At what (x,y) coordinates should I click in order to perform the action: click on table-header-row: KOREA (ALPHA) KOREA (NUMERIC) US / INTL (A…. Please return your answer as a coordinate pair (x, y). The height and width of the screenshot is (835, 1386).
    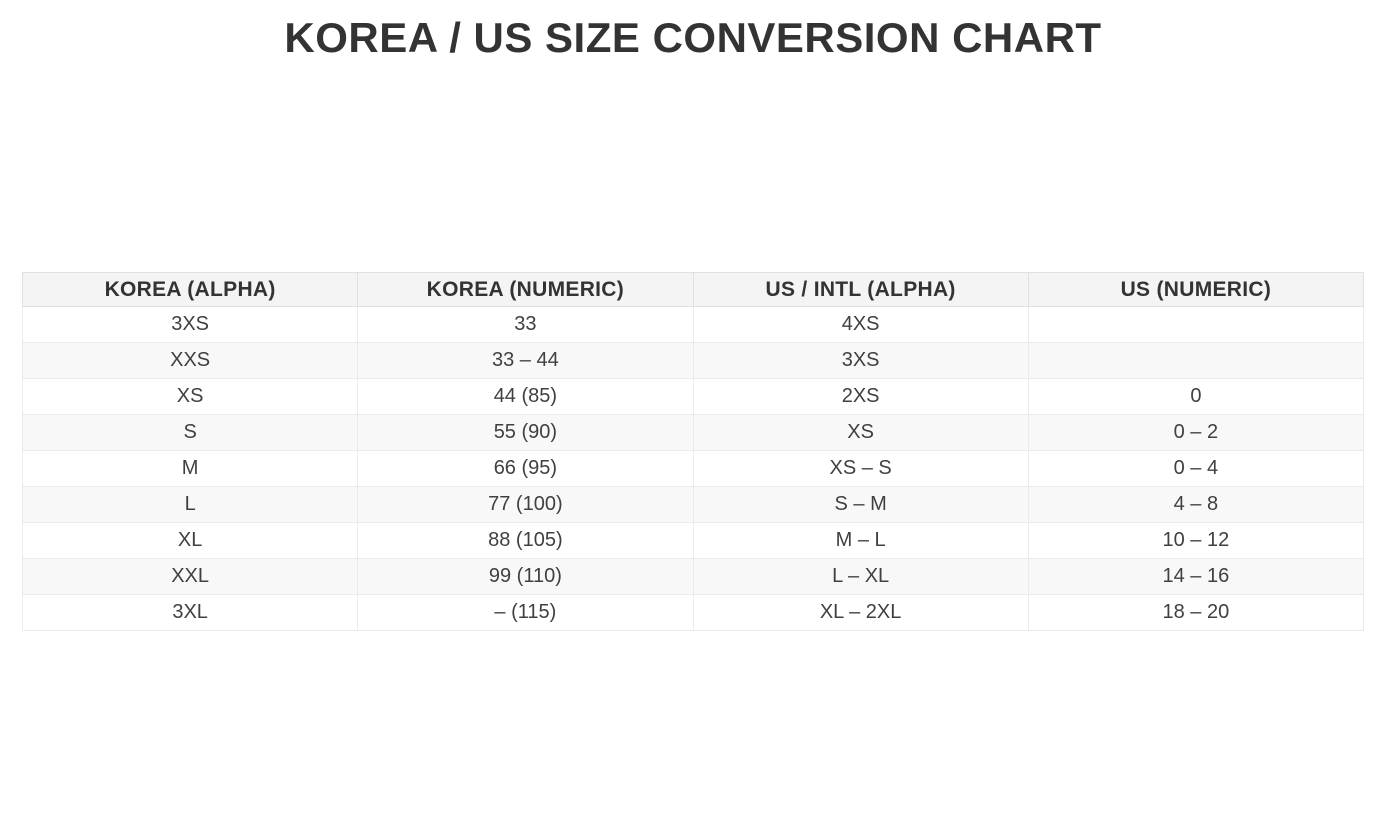
    Looking at the image, I should click on (693, 290).